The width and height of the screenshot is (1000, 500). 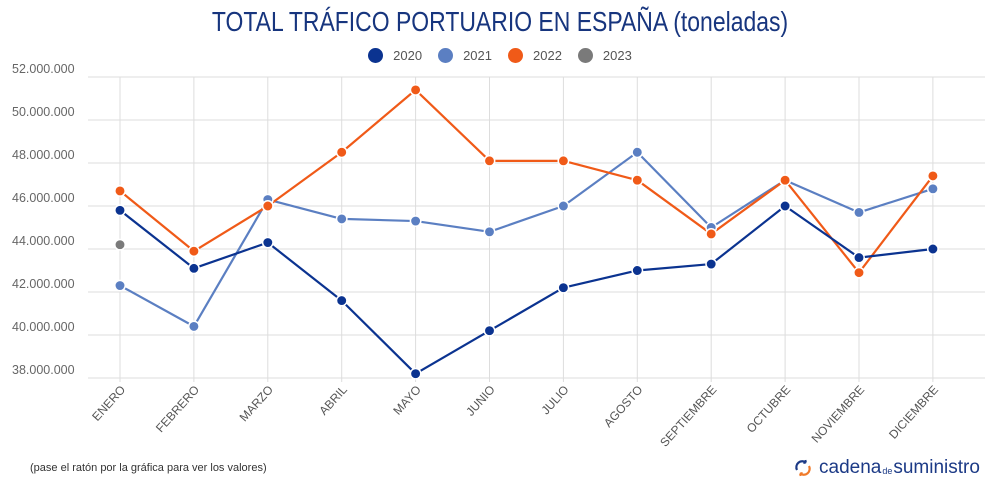 What do you see at coordinates (489, 231) in the screenshot?
I see `data-point-2021-junio: 2021 JUNIO: 44.800.000` at bounding box center [489, 231].